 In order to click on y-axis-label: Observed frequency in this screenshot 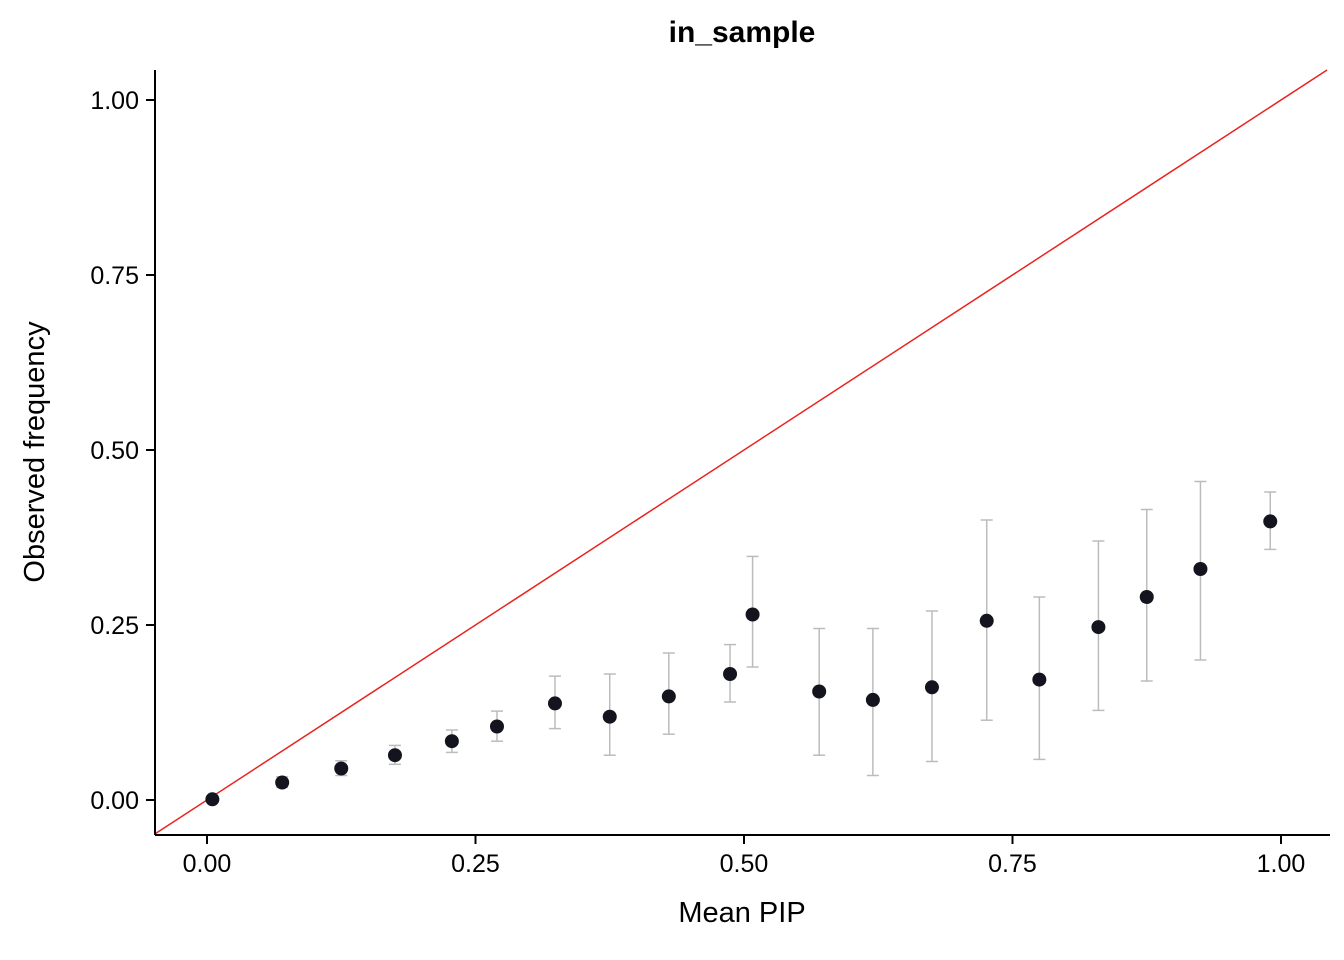, I will do `click(35, 452)`.